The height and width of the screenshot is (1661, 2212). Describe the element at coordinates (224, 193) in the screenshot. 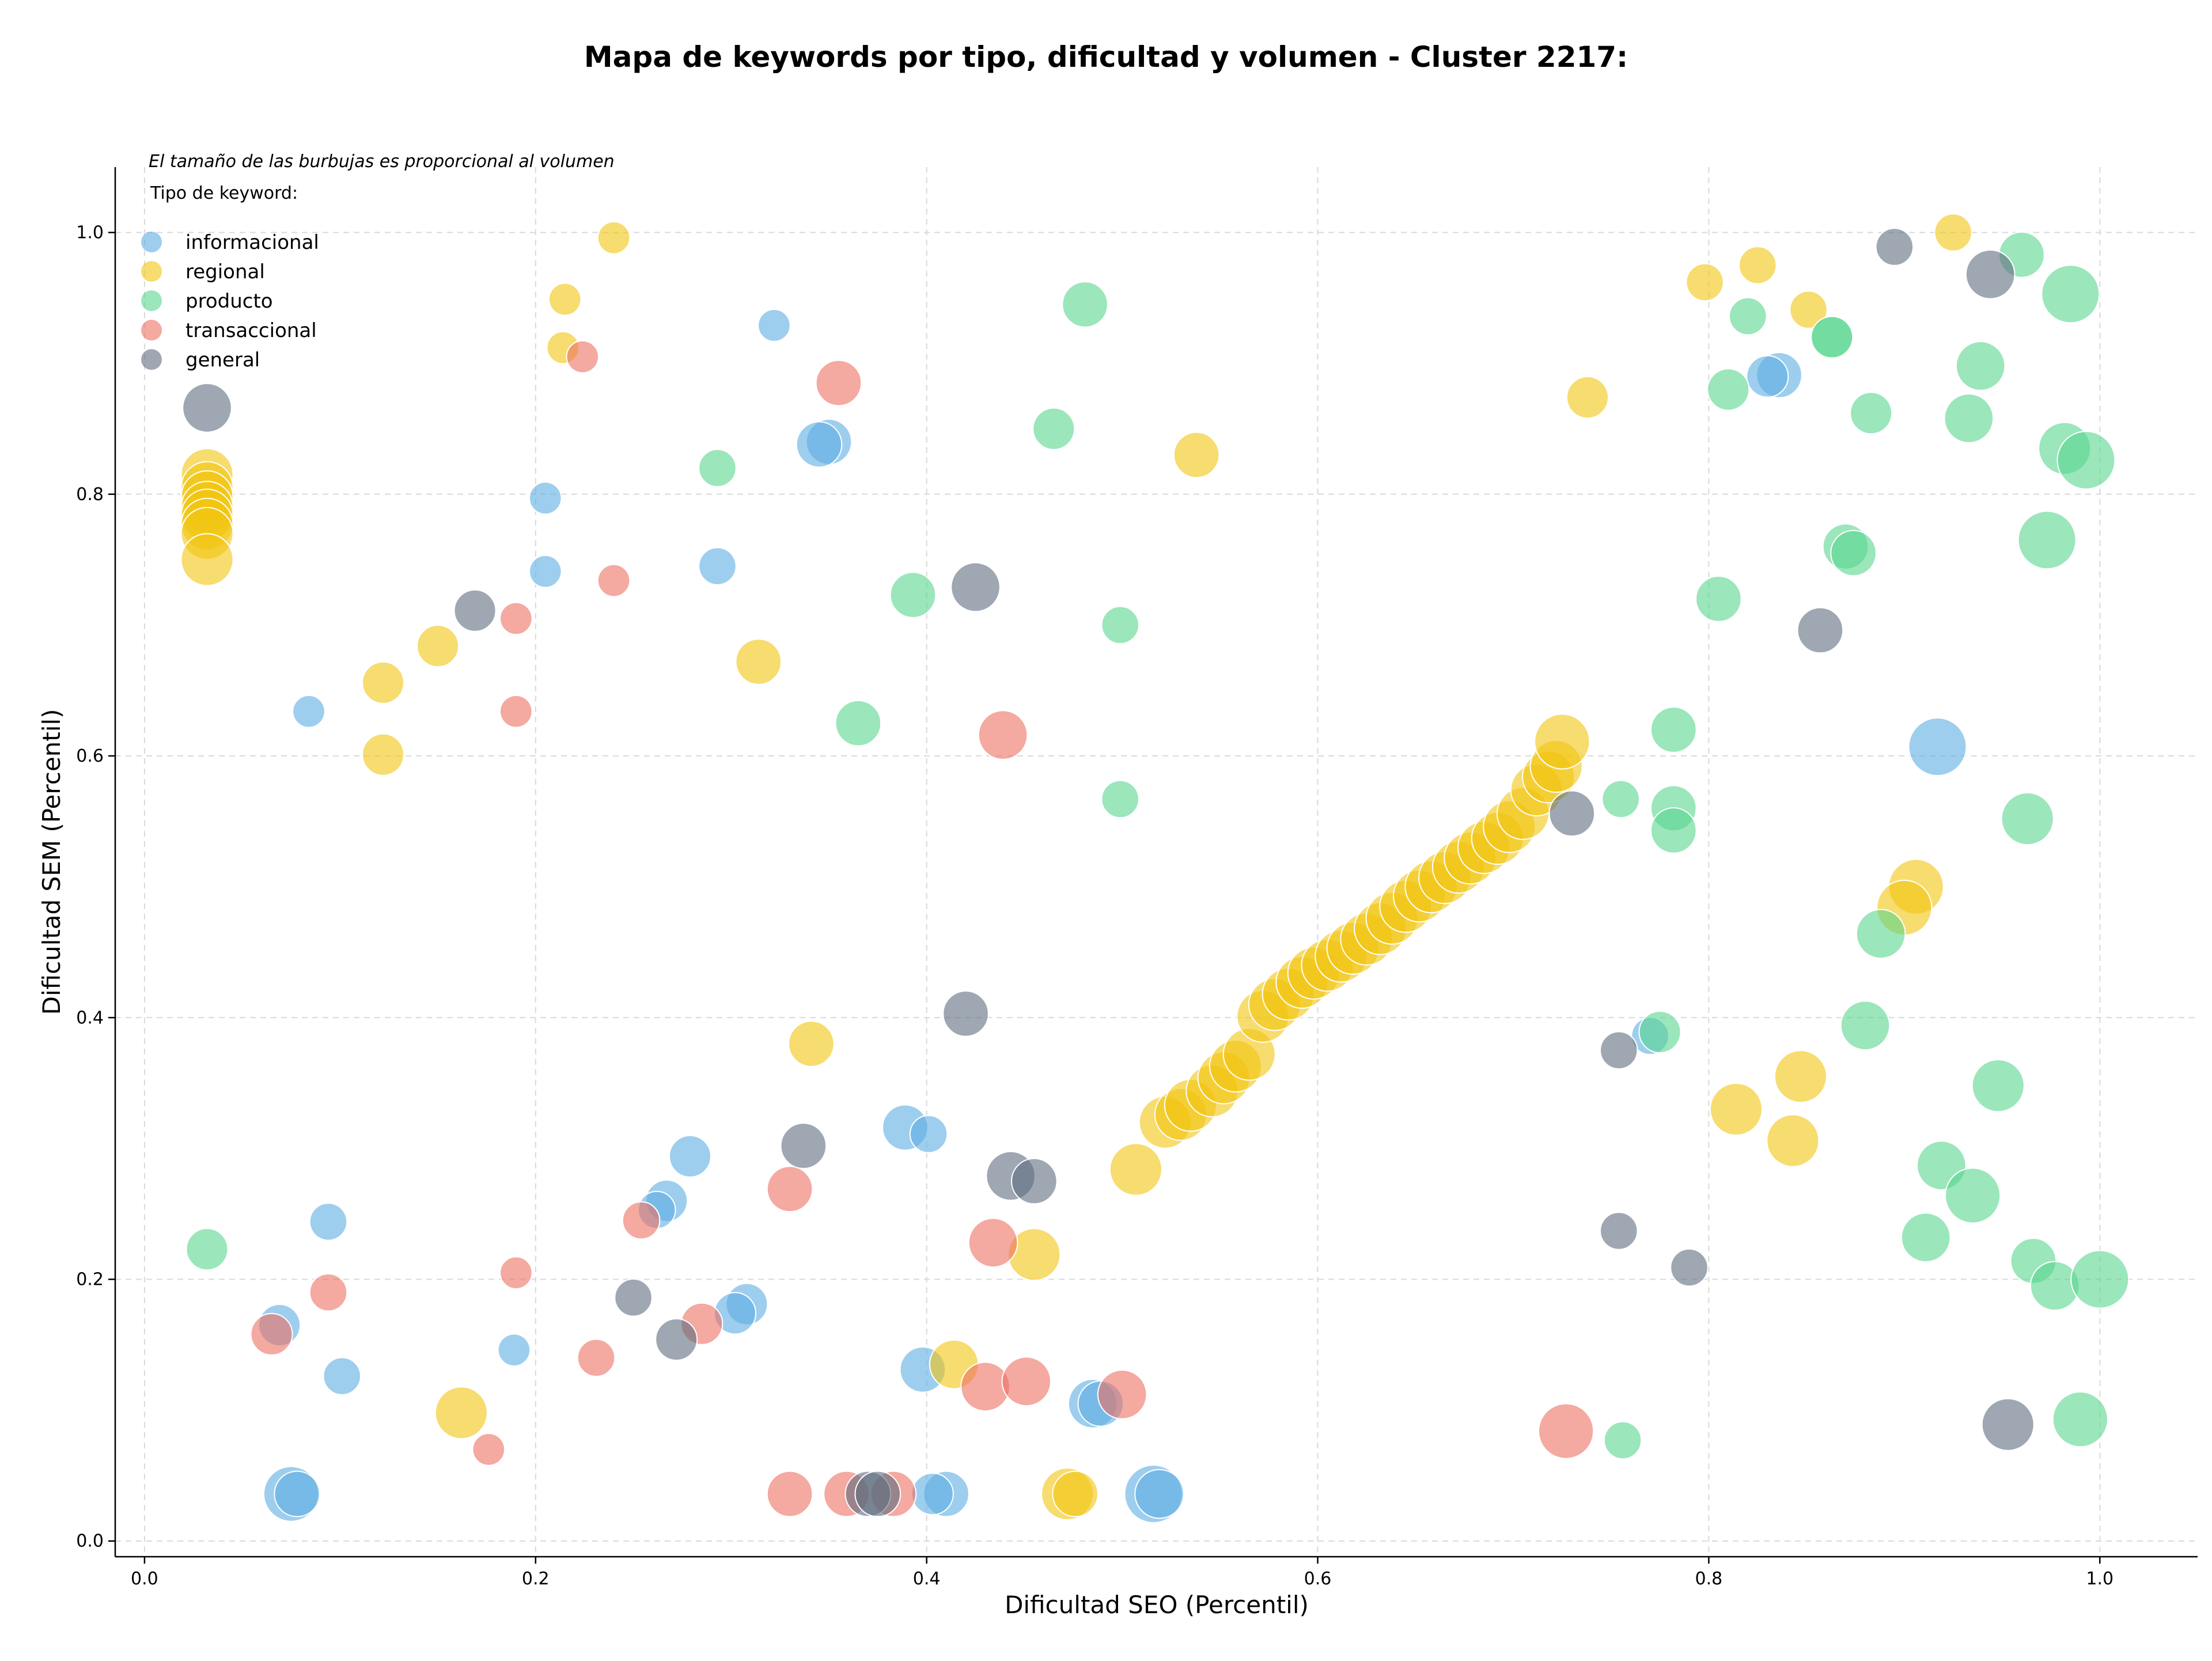

I see `legend-title: Tipo de keyword:` at that location.